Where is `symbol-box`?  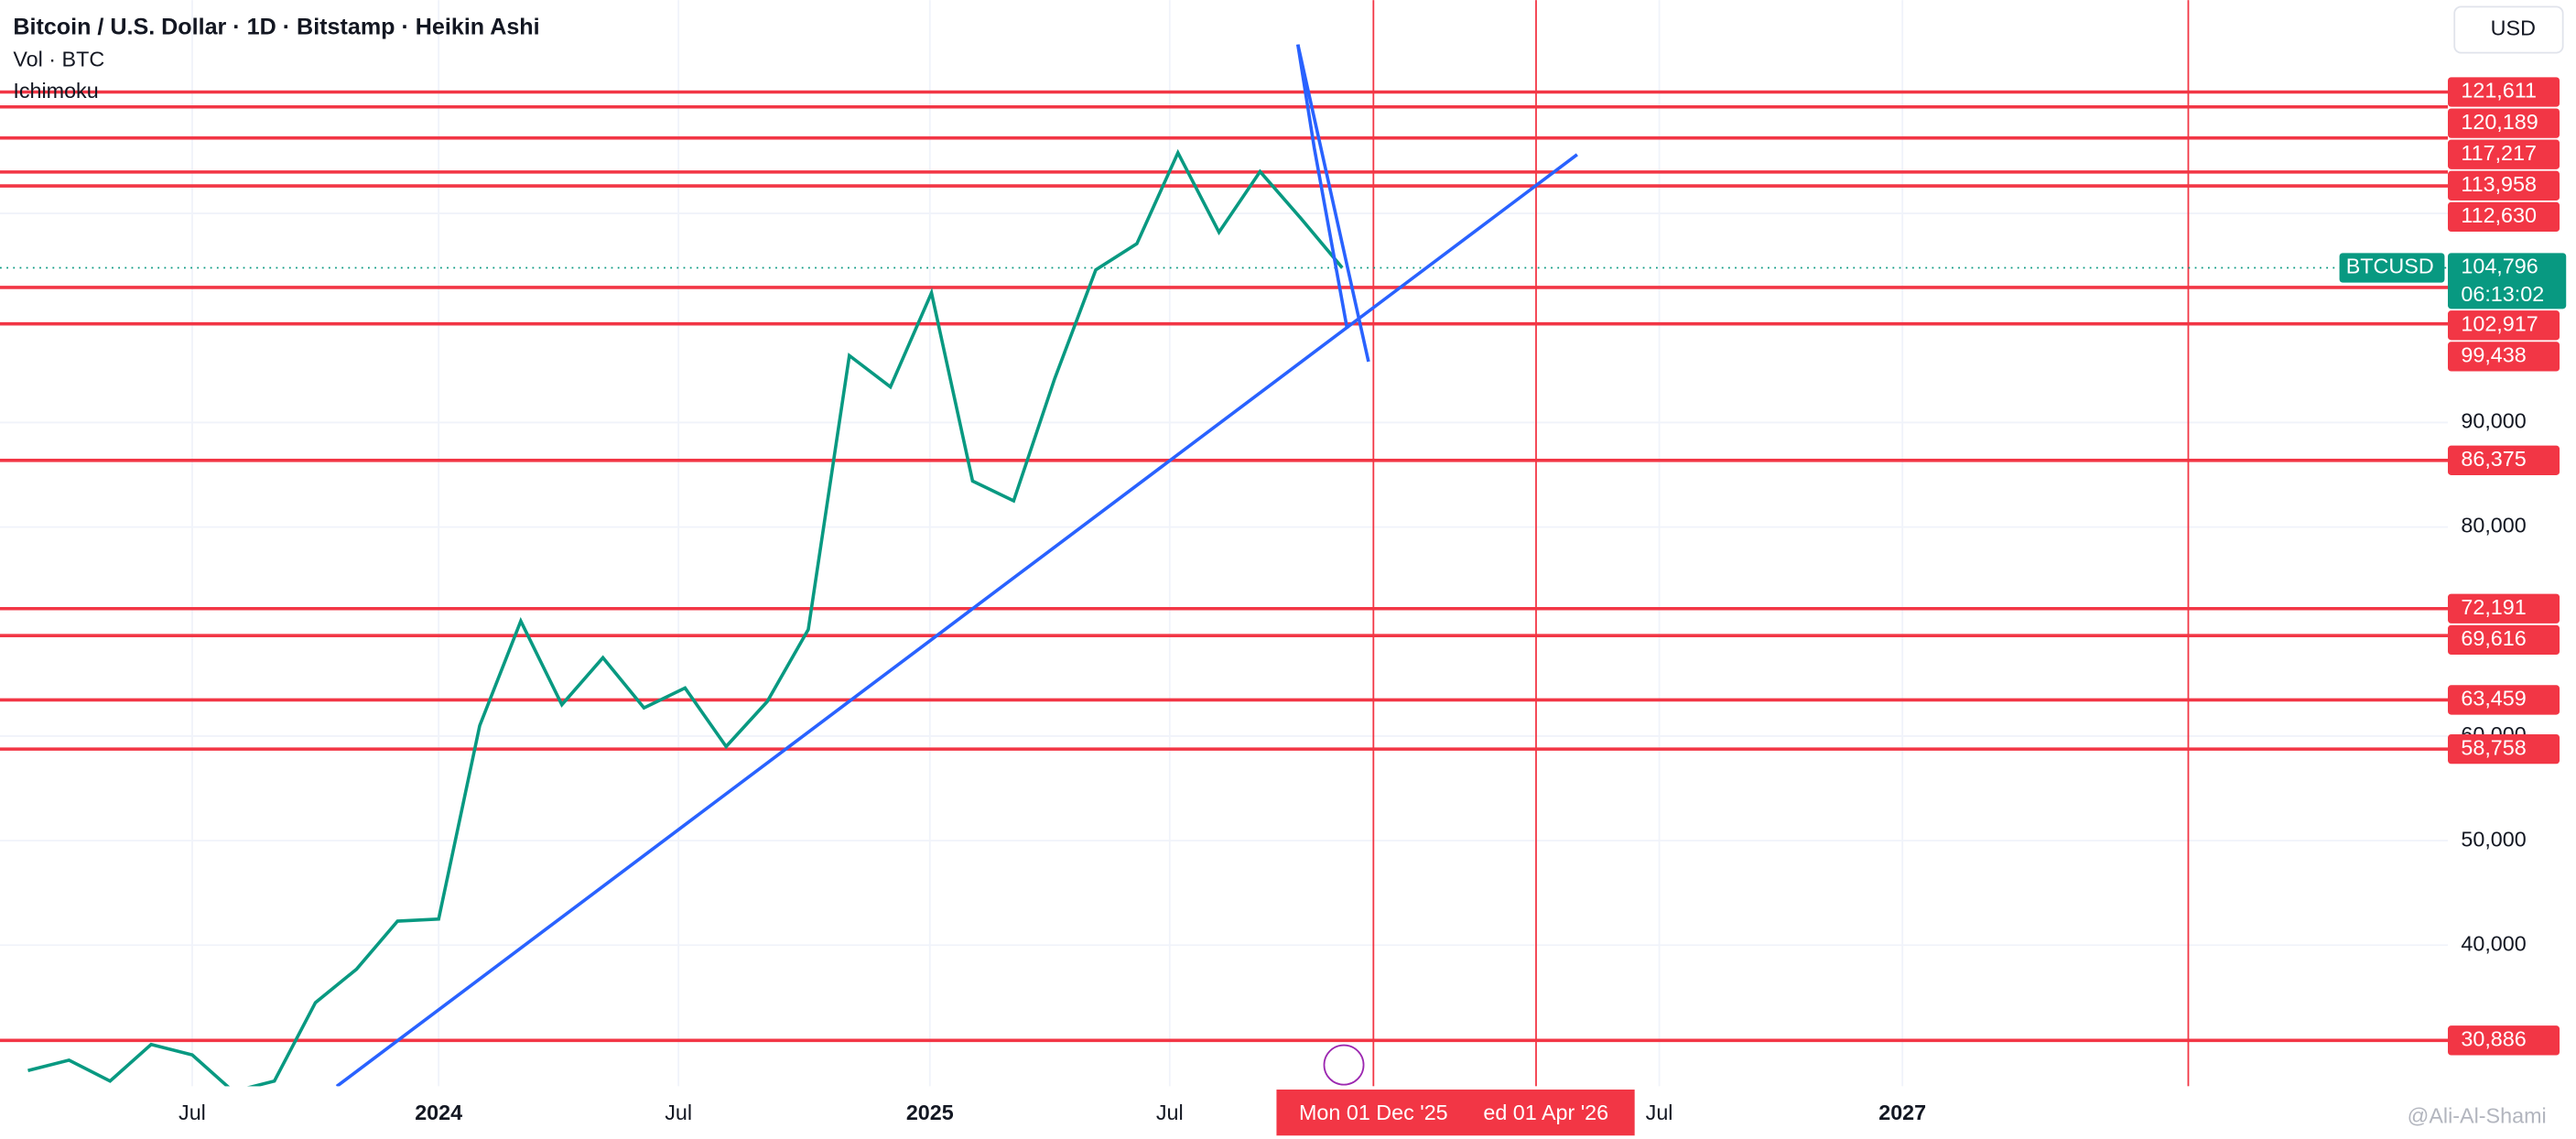
symbol-box is located at coordinates (2392, 268).